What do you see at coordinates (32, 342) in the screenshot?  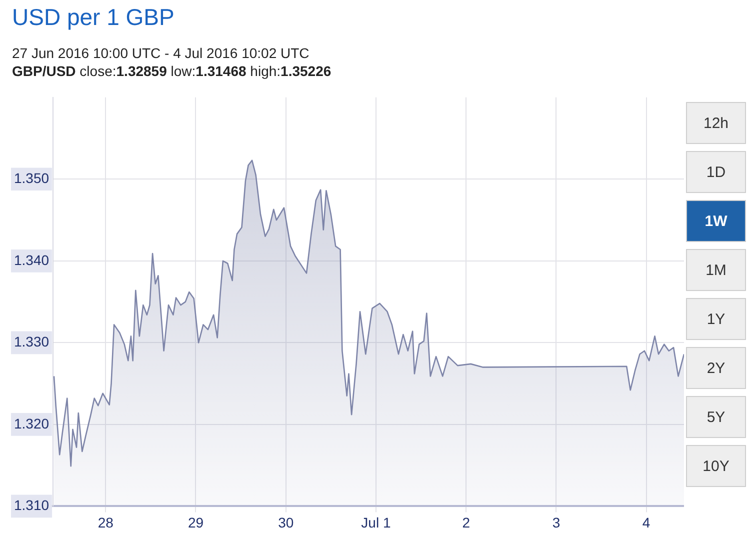 I see `y-tick-label: 1.330` at bounding box center [32, 342].